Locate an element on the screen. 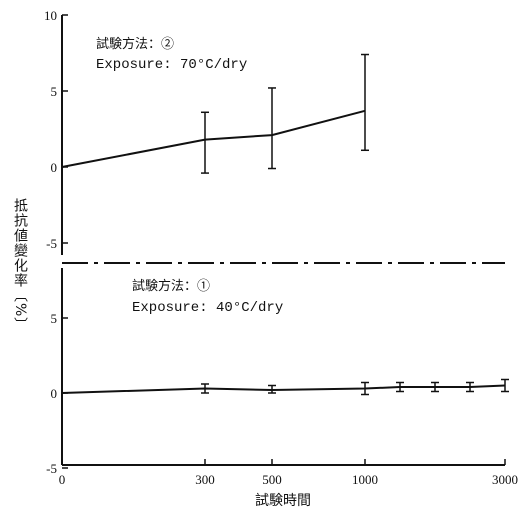 Image resolution: width=524 pixels, height=514 pixels. bottom-series-line is located at coordinates (283, 389).